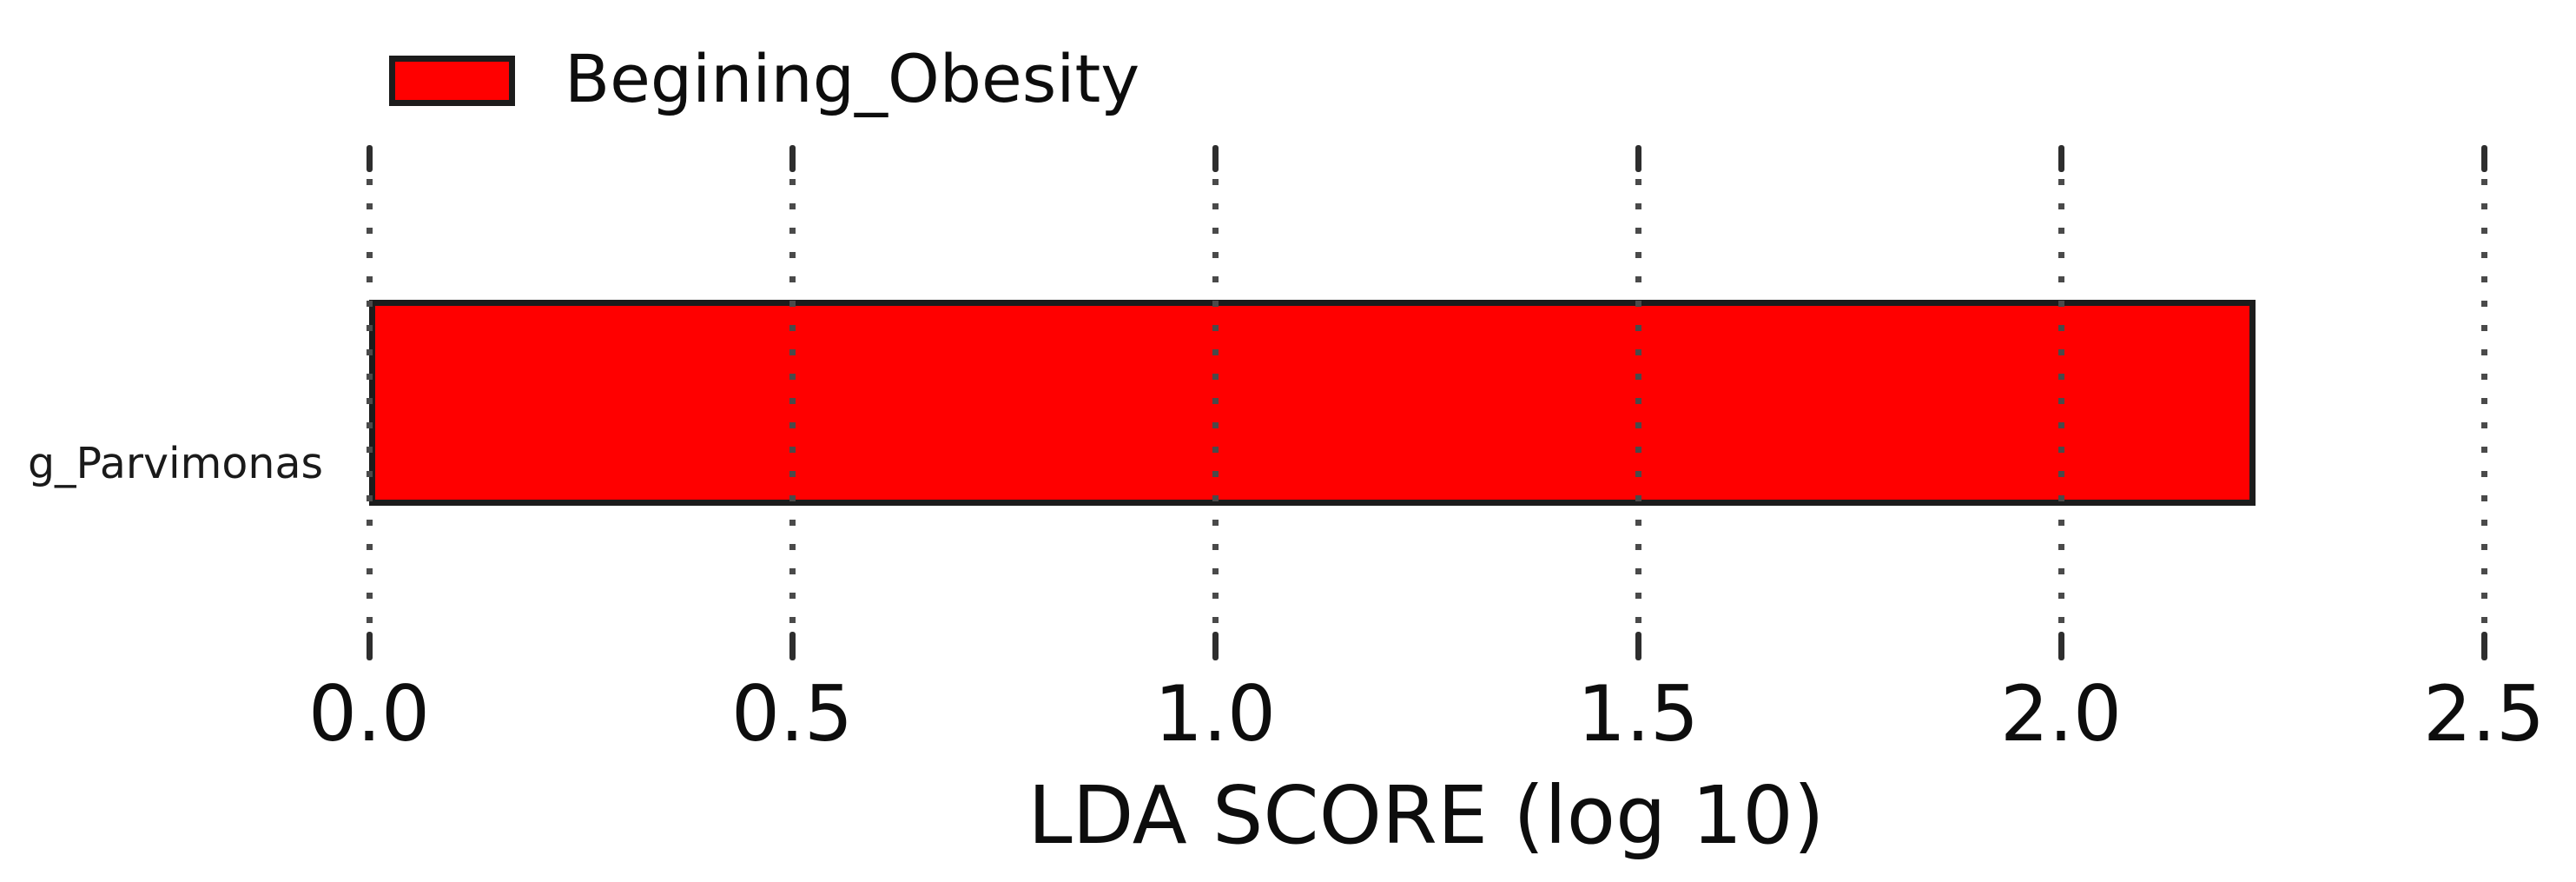  I want to click on gridline-1.5, so click(1638, 402).